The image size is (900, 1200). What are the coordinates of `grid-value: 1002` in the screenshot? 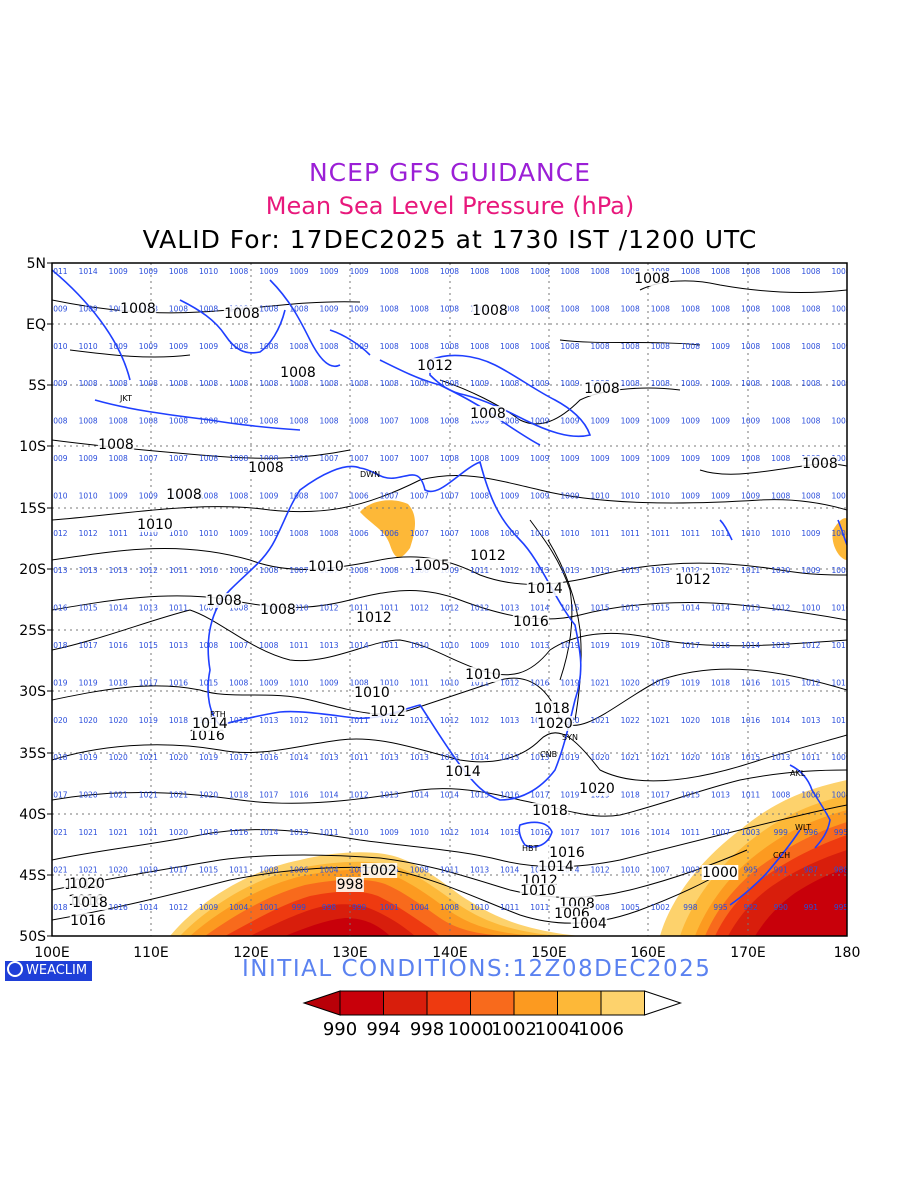 It's located at (660, 907).